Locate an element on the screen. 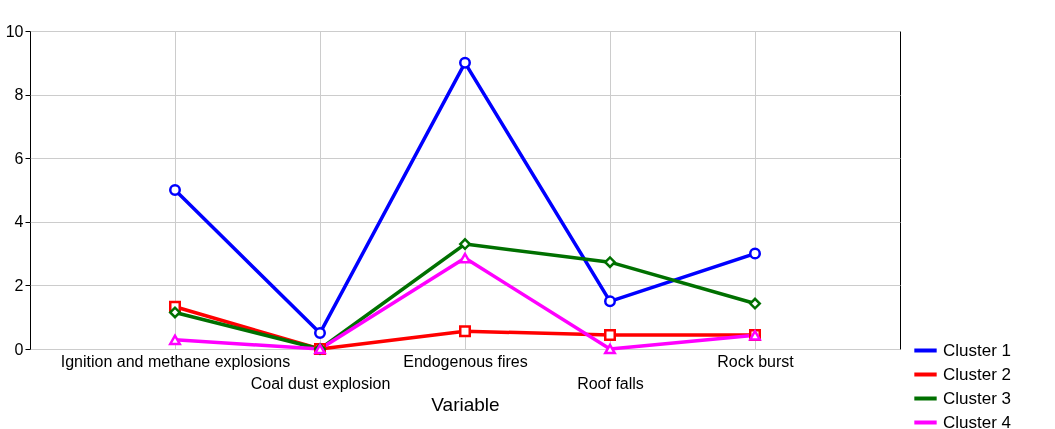 This screenshot has width=1055, height=429. x-tick-label: Ignition and methane explosions is located at coordinates (175, 361).